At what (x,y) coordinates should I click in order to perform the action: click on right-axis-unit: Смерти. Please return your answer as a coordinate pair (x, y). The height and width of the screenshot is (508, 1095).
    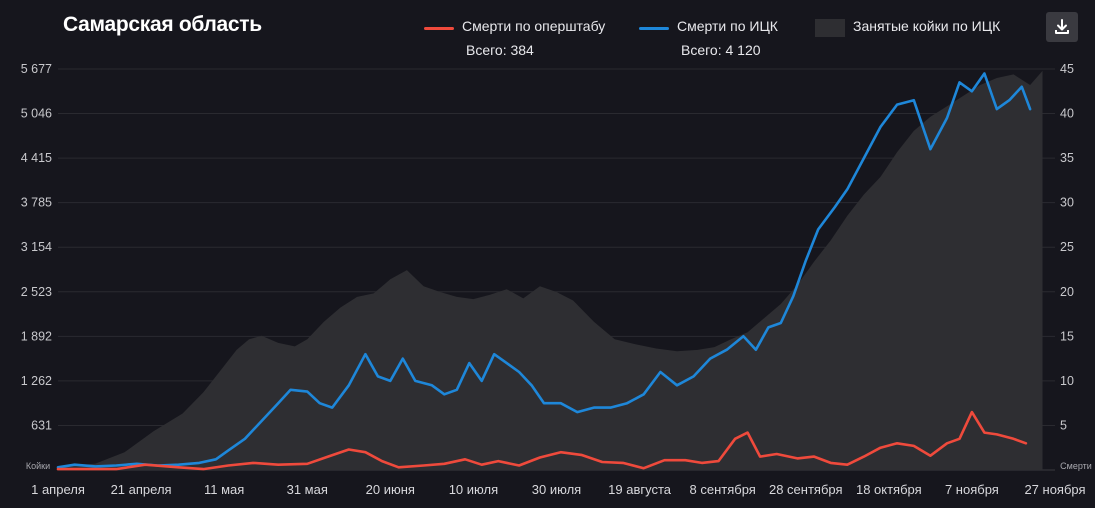
    Looking at the image, I should click on (1076, 466).